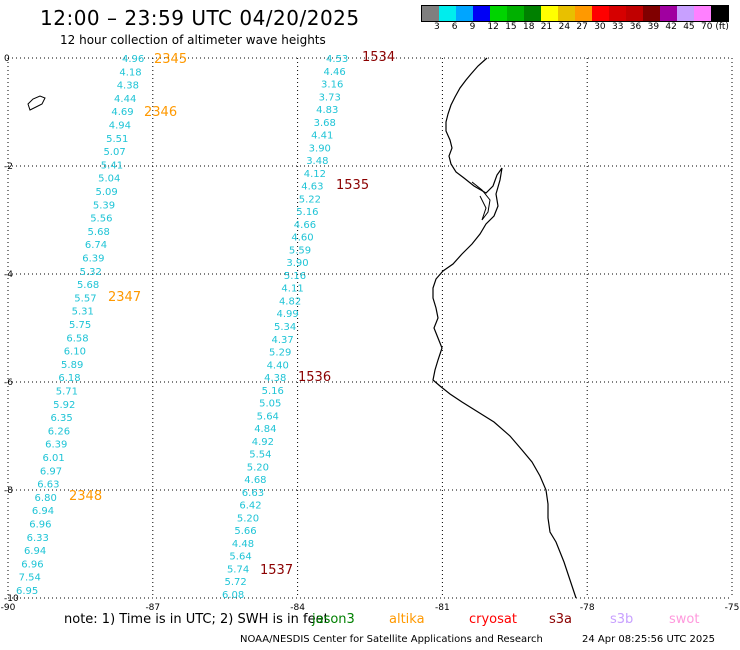 The width and height of the screenshot is (740, 650). Describe the element at coordinates (305, 225) in the screenshot. I see `wave-height-value: 4.66` at that location.